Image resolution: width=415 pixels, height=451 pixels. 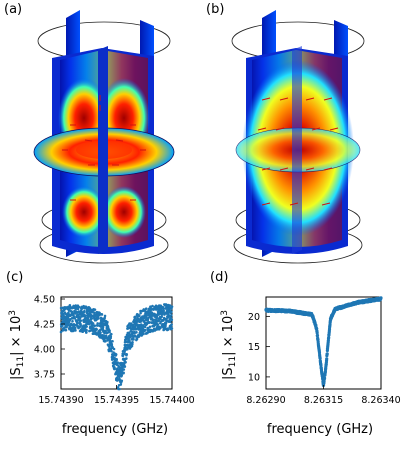 I want to click on x-tick-label: 15.74395, so click(x=116, y=400).